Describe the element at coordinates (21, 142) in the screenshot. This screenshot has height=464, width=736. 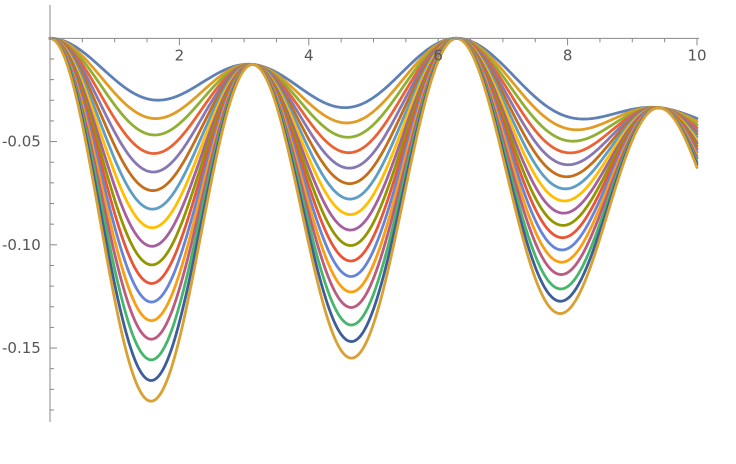
I see `y-tick-label: -0.05` at that location.